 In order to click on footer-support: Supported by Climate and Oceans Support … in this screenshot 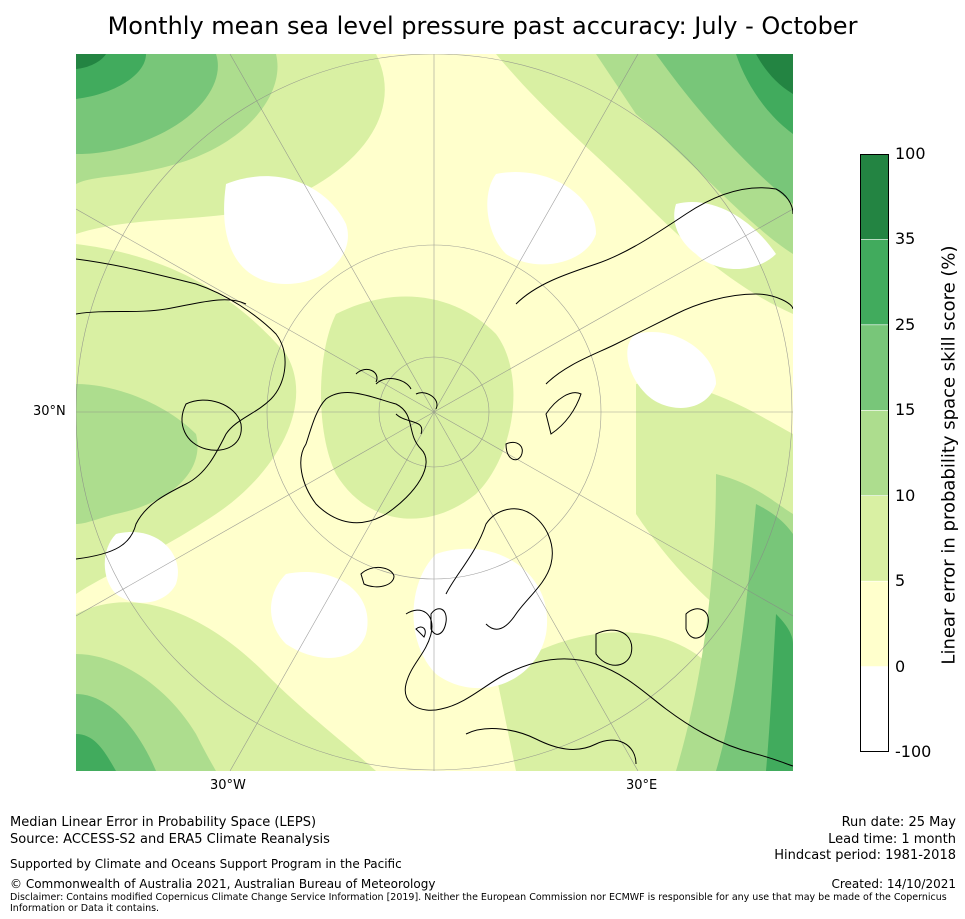, I will do `click(206, 864)`.